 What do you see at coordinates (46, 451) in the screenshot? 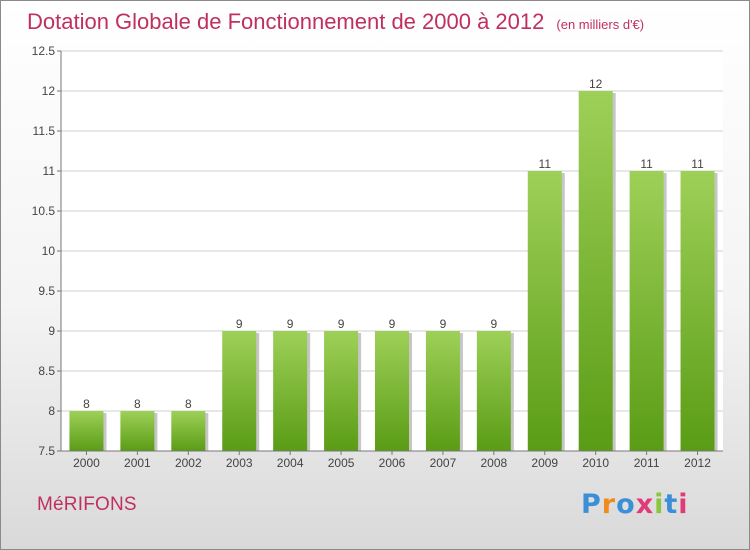
I see `y-tick-label: 7.5` at bounding box center [46, 451].